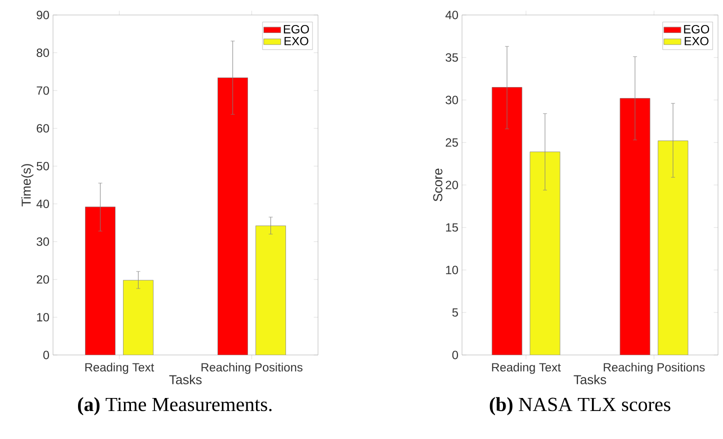  I want to click on text: (b) NASA TLX scores, so click(580, 406).